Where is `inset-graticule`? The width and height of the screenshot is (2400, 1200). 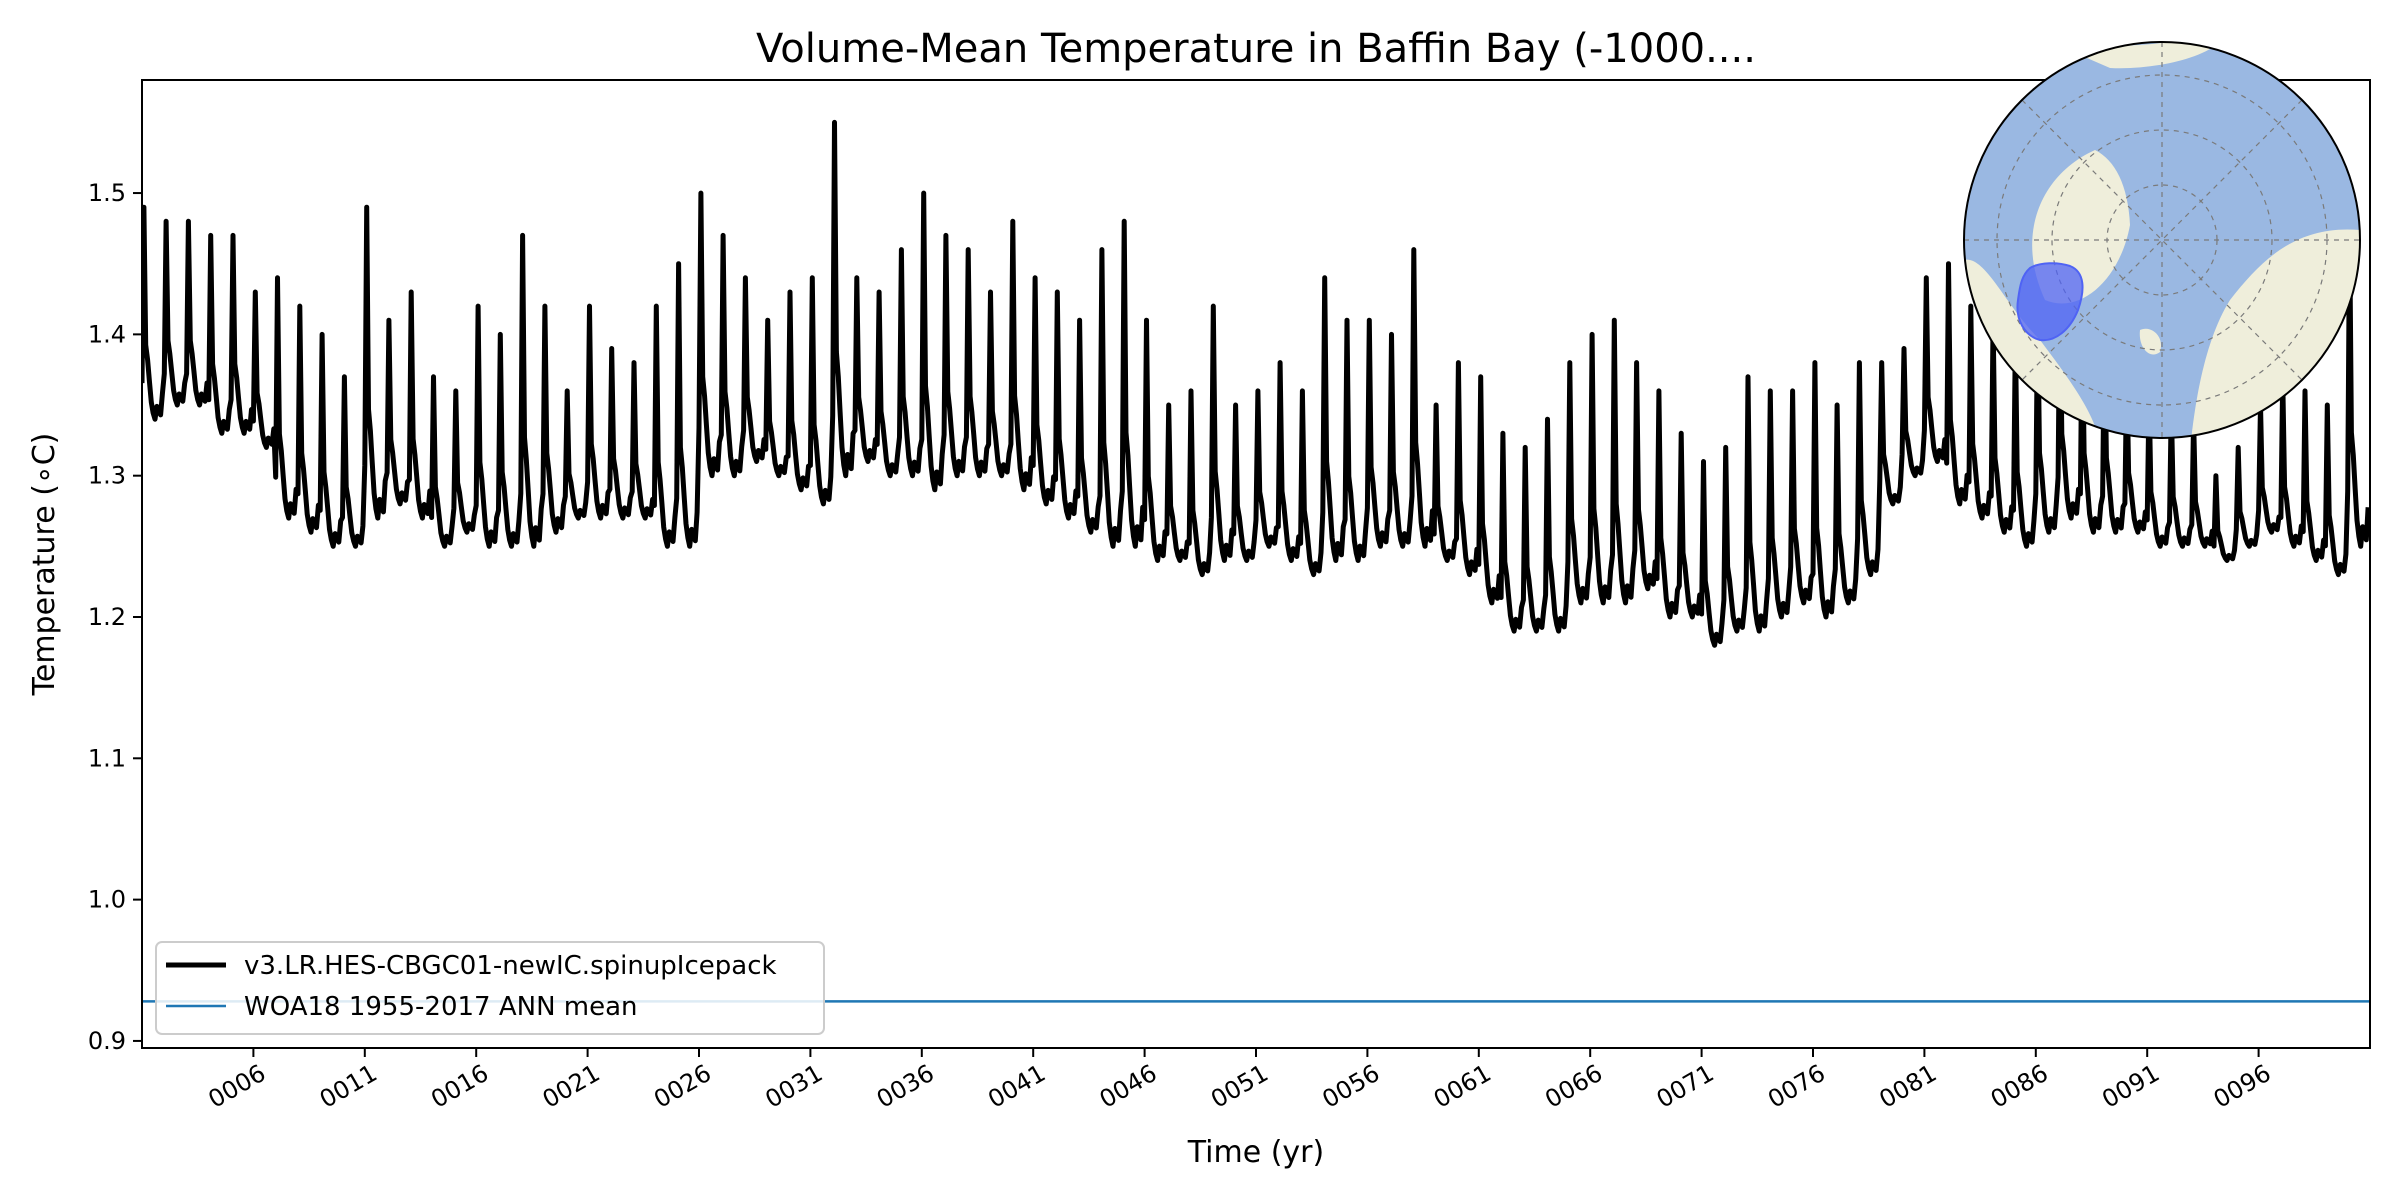
inset-graticule is located at coordinates (2162, 240).